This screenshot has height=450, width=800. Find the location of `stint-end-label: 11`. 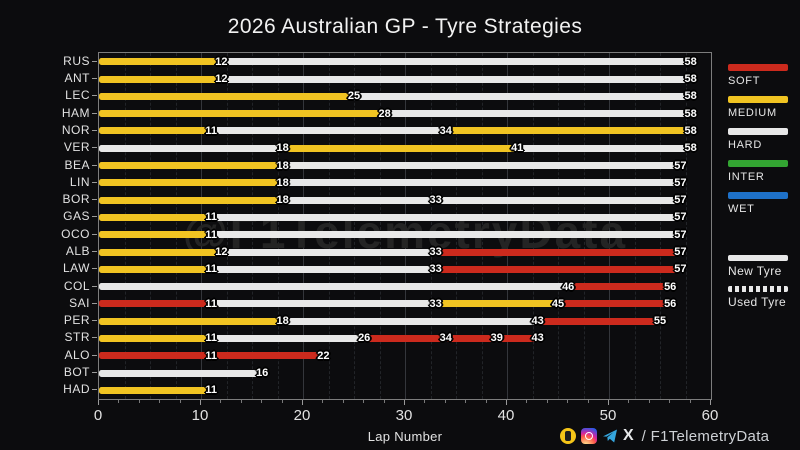

stint-end-label: 11 is located at coordinates (211, 303).